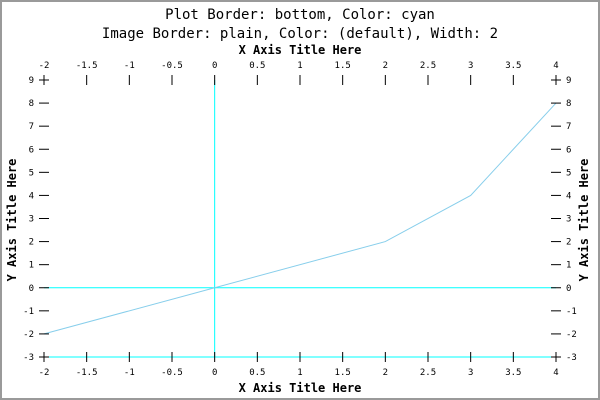  What do you see at coordinates (568, 150) in the screenshot?
I see `y-tick-label-right: 6` at bounding box center [568, 150].